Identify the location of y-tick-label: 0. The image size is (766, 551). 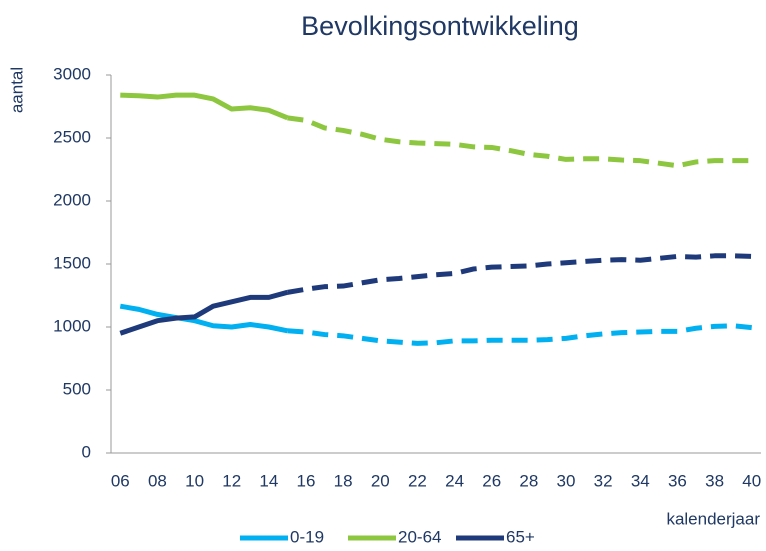
(86, 451).